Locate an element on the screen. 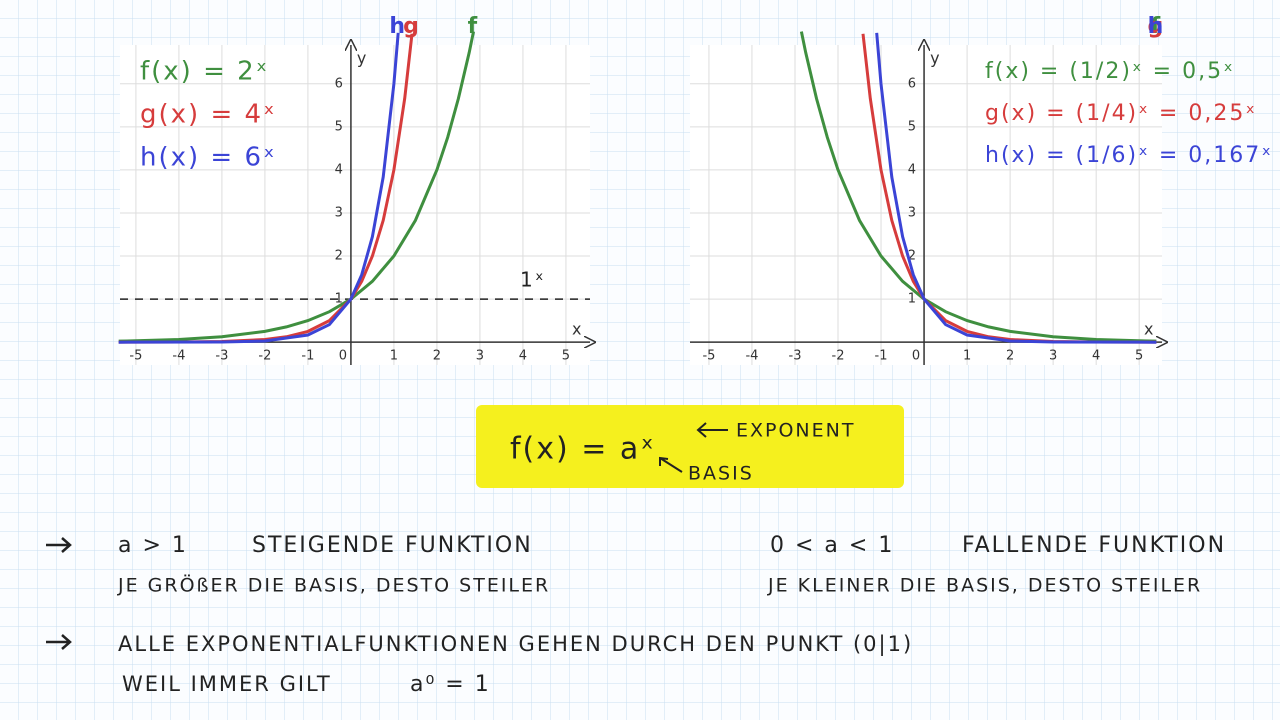 Image resolution: width=1280 pixels, height=724 pixels. note: STEIGENDE FUNKTION is located at coordinates (392, 545).